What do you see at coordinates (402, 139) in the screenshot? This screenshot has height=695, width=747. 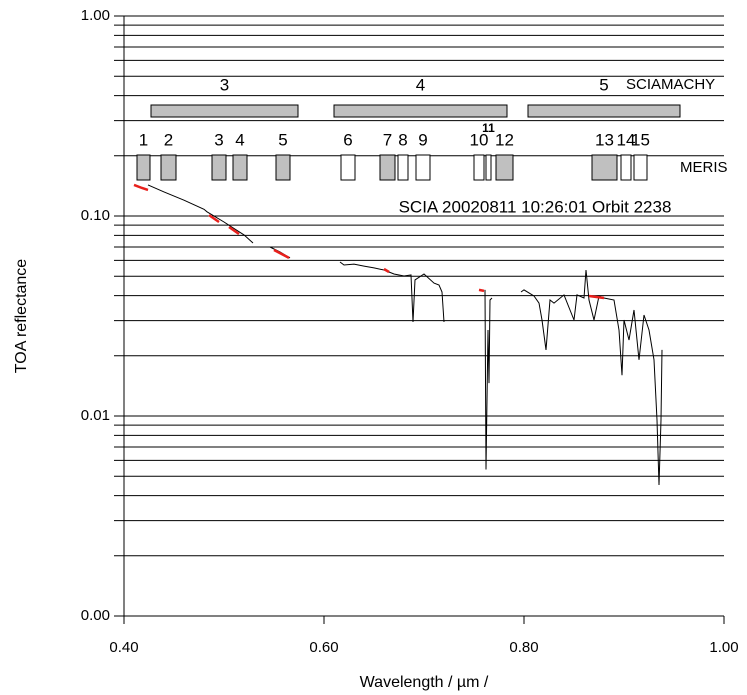 I see `meris-band-label: 8` at bounding box center [402, 139].